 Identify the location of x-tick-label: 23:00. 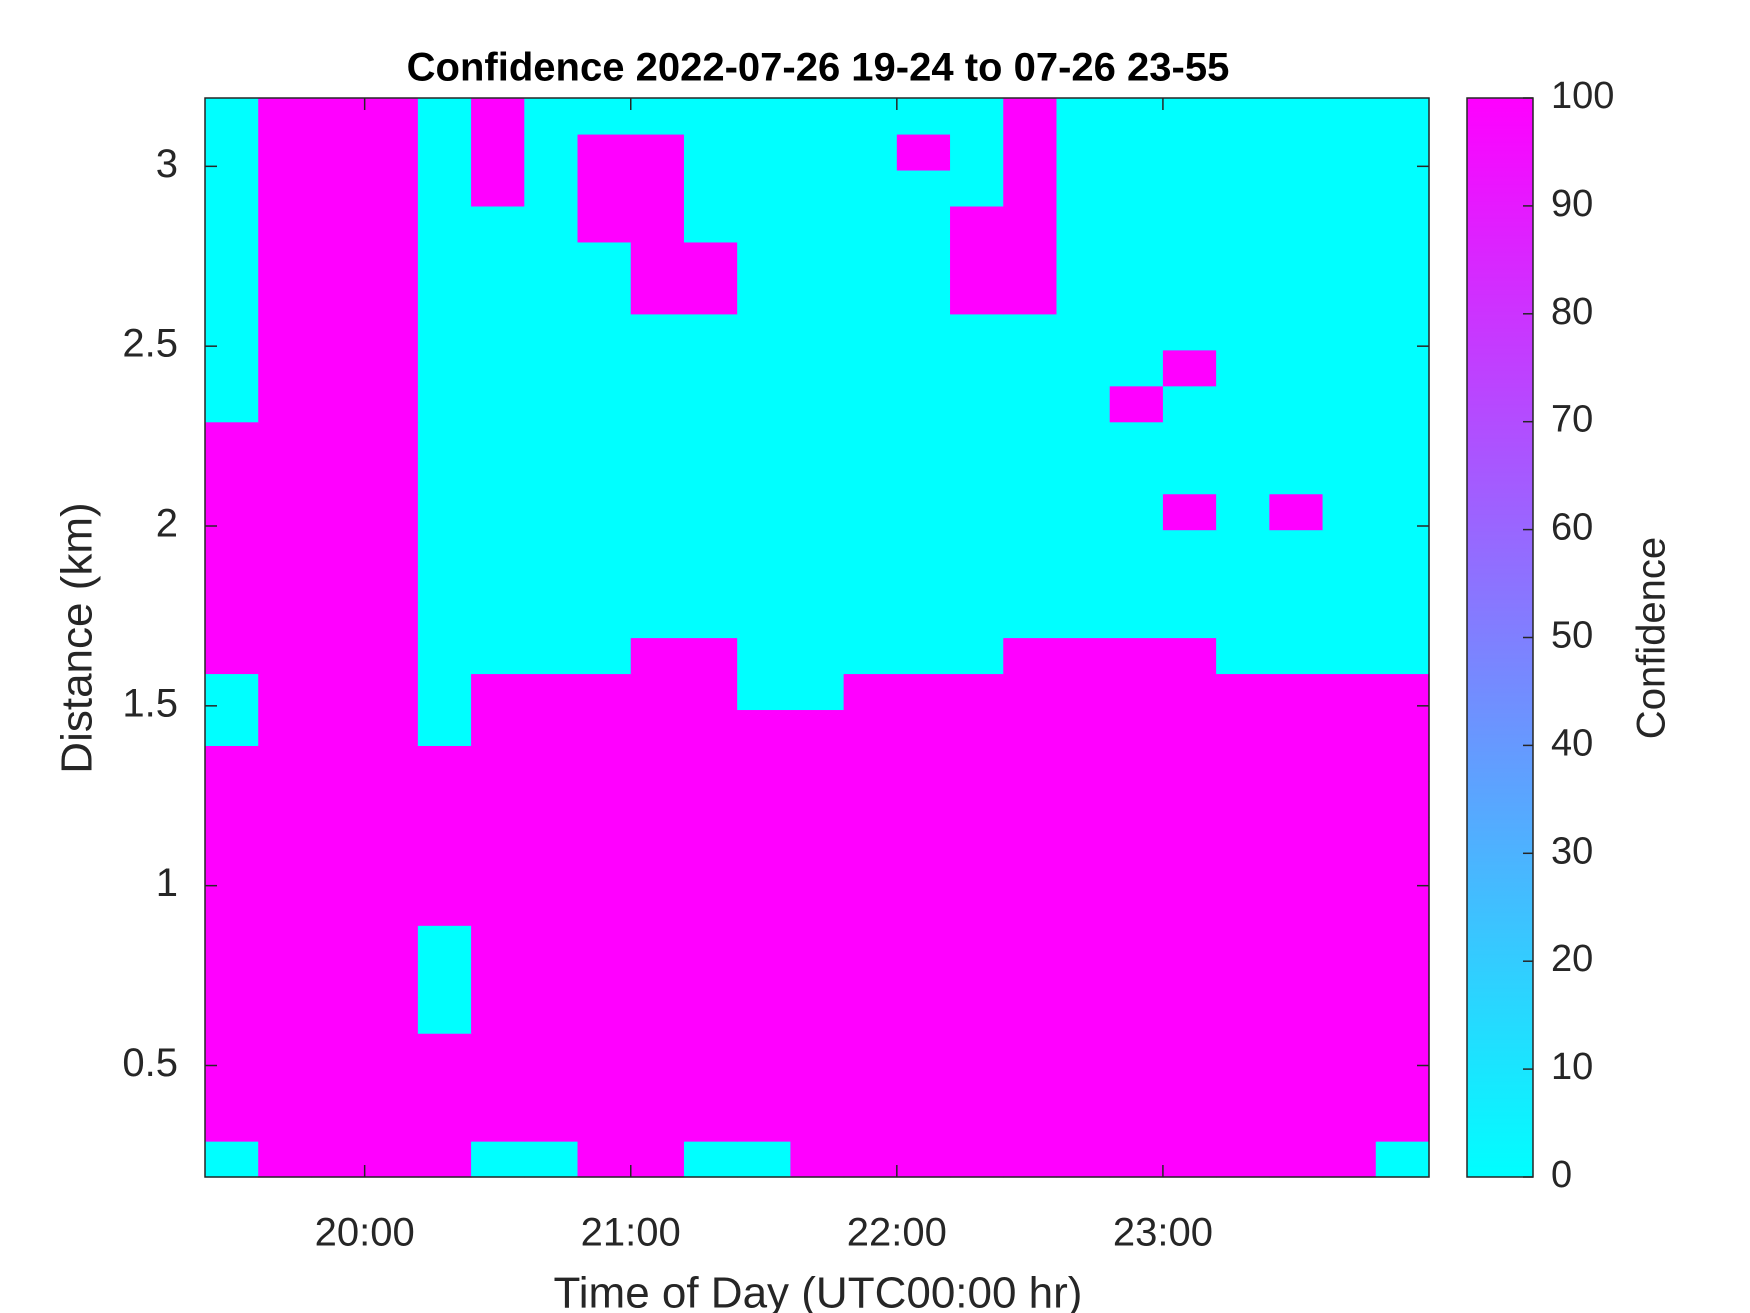
(1163, 1233).